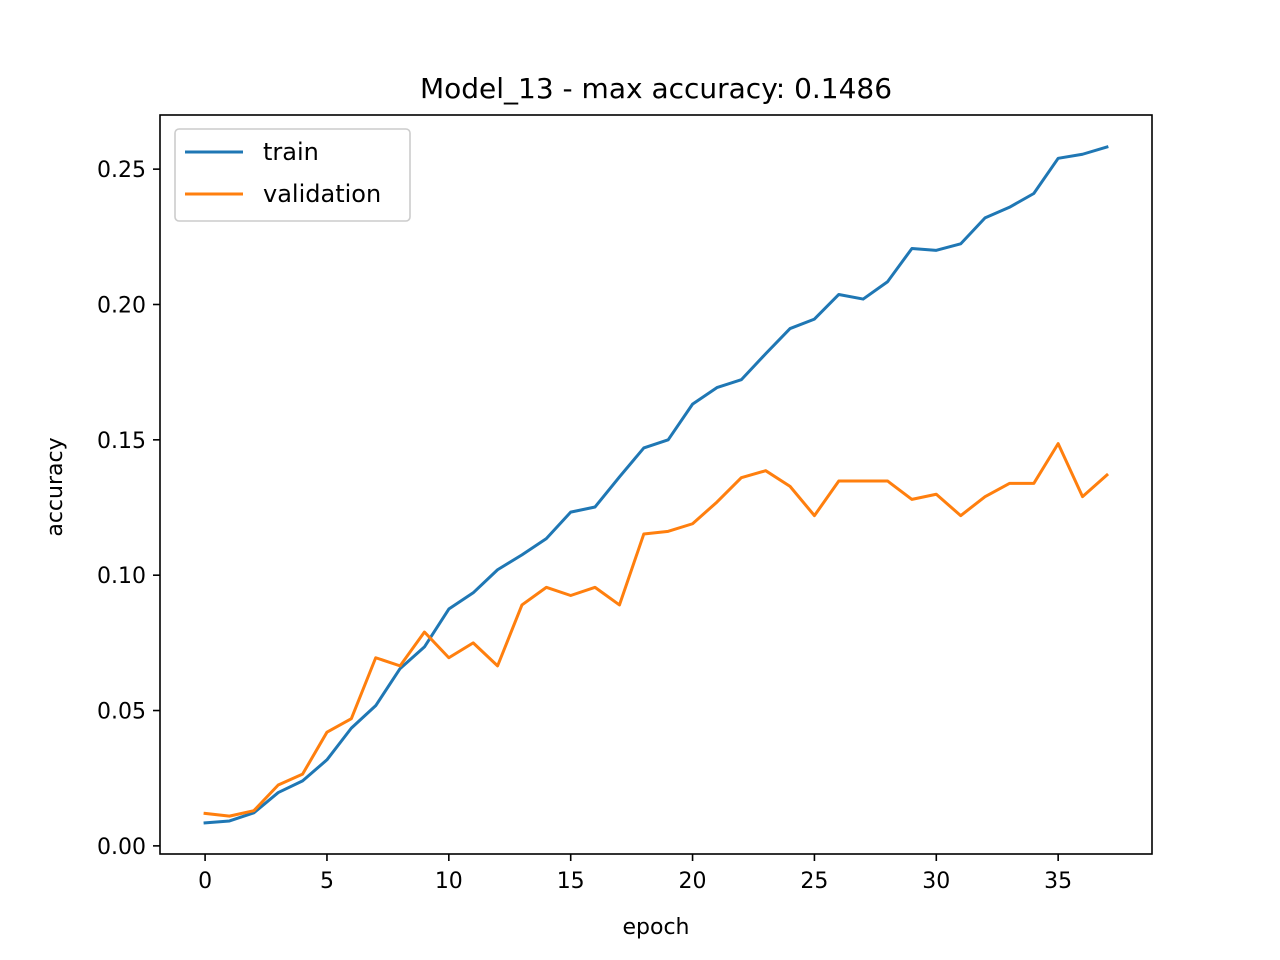 The width and height of the screenshot is (1280, 960). I want to click on x-tick-label: 25, so click(814, 881).